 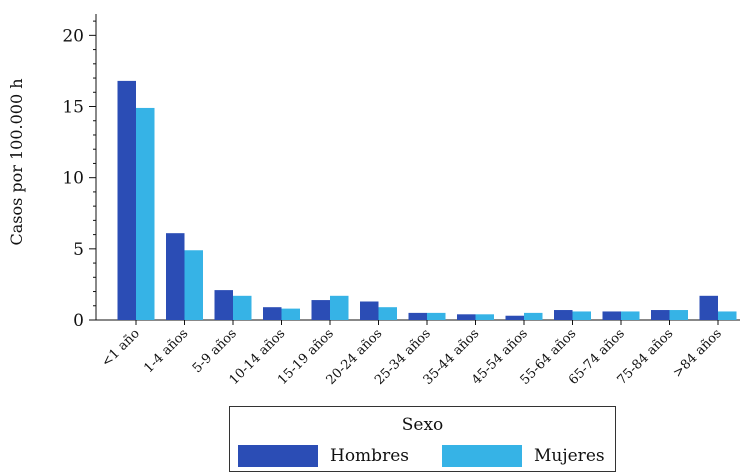 I want to click on y-tick-label: 10, so click(x=73, y=179).